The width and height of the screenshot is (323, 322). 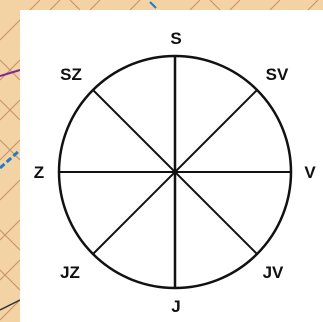 I want to click on label-east: V, so click(x=310, y=172).